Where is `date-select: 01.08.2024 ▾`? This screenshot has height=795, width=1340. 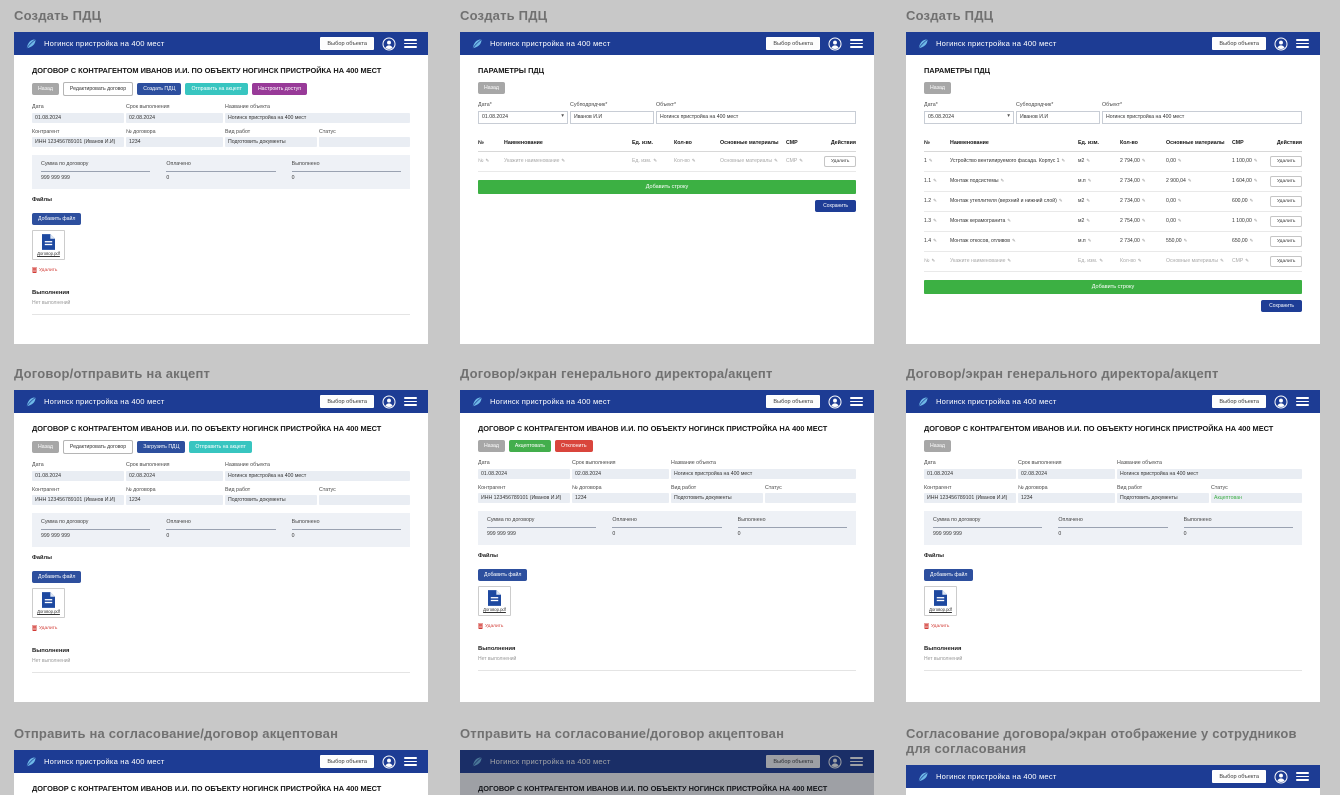 date-select: 01.08.2024 ▾ is located at coordinates (523, 117).